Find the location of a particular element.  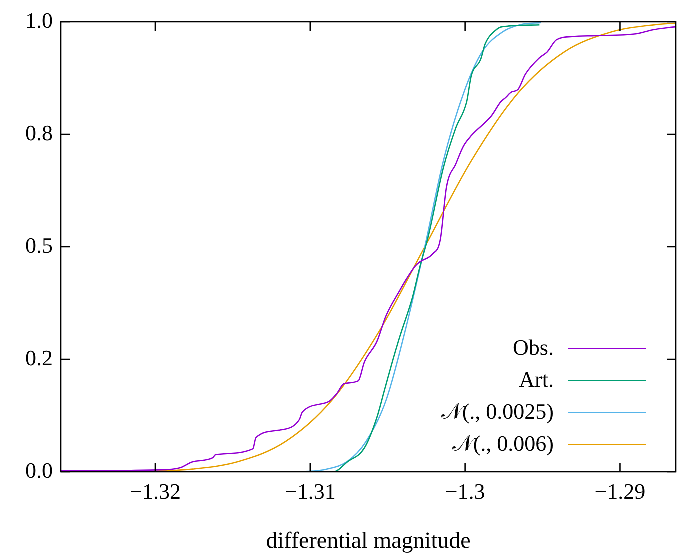

x-tick-label: −1.29 is located at coordinates (620, 491).